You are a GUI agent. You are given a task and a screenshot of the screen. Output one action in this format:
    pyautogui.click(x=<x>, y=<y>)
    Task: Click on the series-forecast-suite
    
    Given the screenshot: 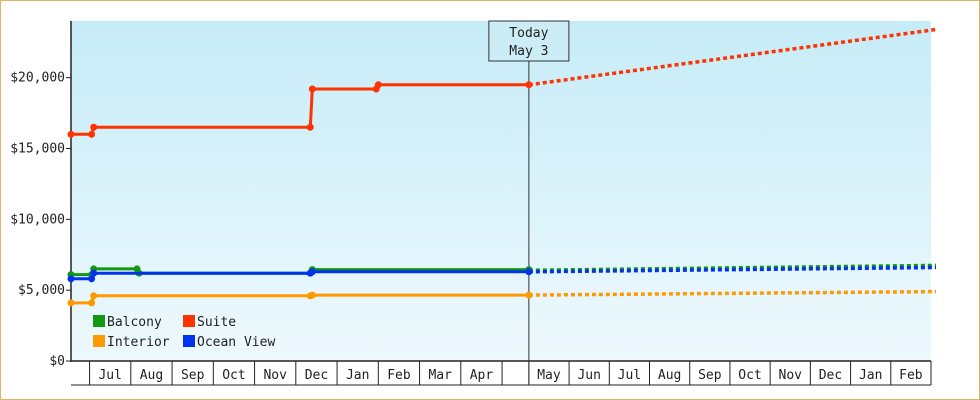 What is the action you would take?
    pyautogui.click(x=732, y=57)
    